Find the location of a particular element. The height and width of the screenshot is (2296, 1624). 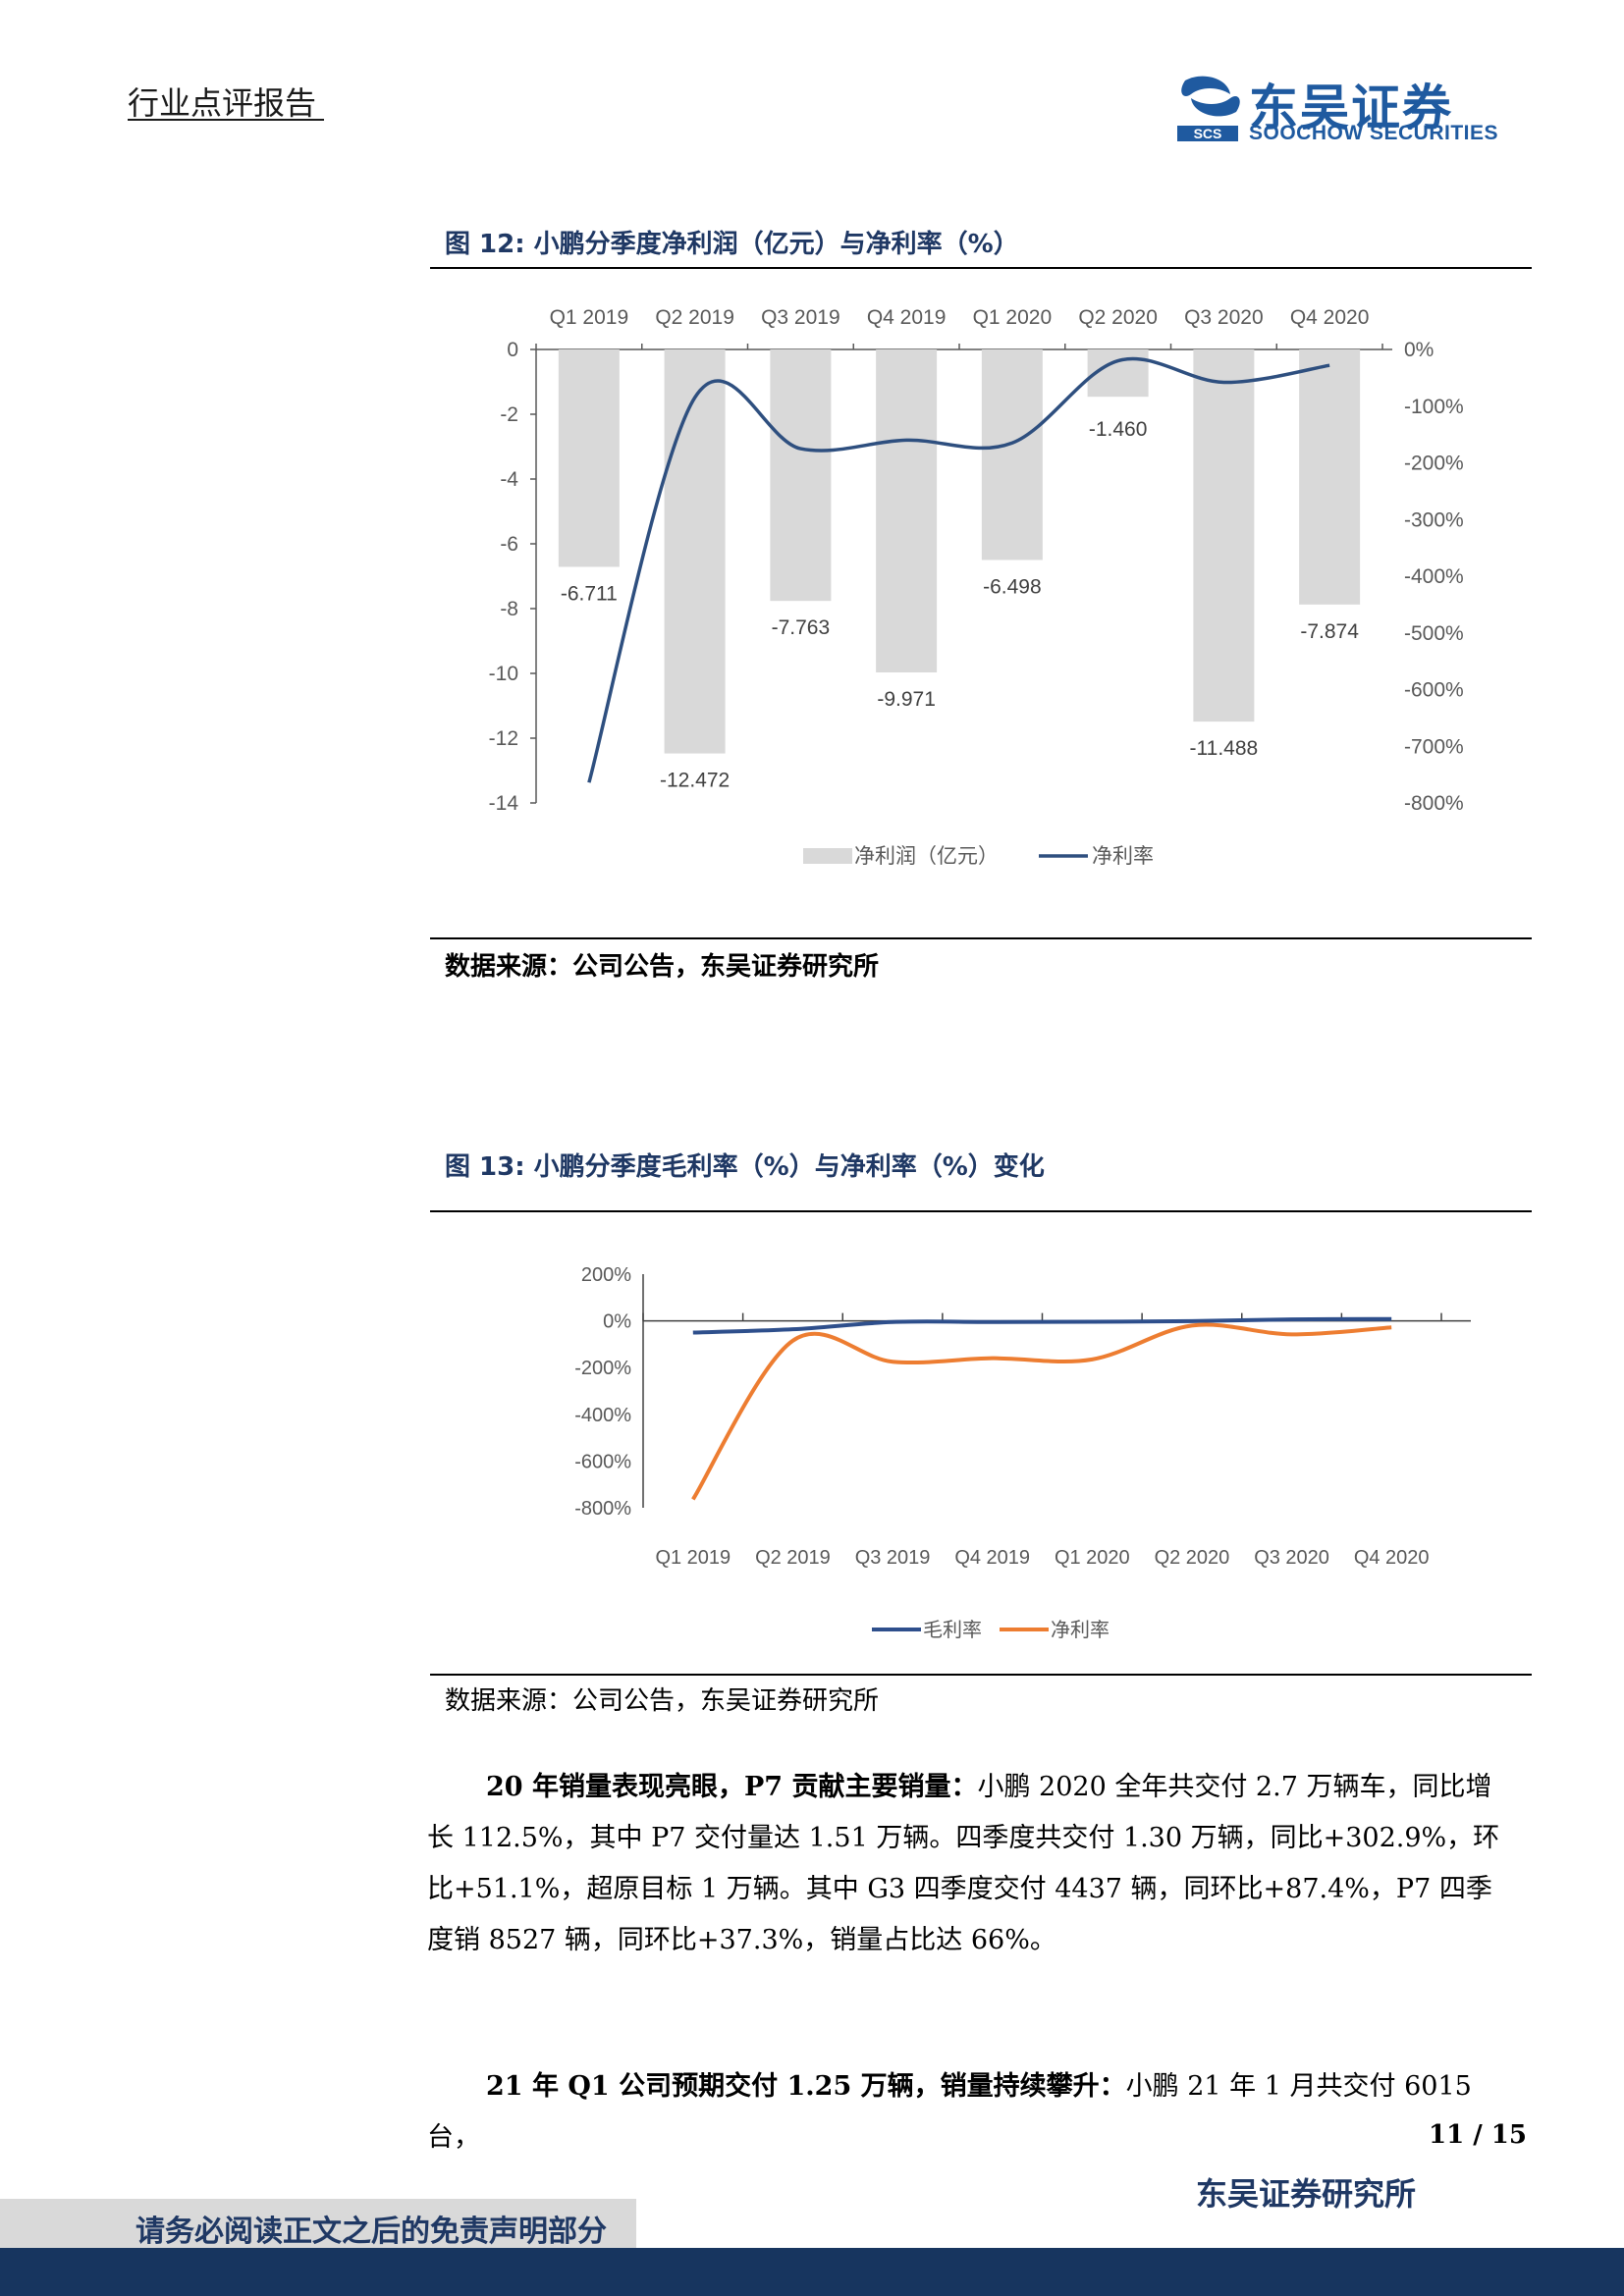

report-type-label: 行业点评报告 is located at coordinates (222, 103).